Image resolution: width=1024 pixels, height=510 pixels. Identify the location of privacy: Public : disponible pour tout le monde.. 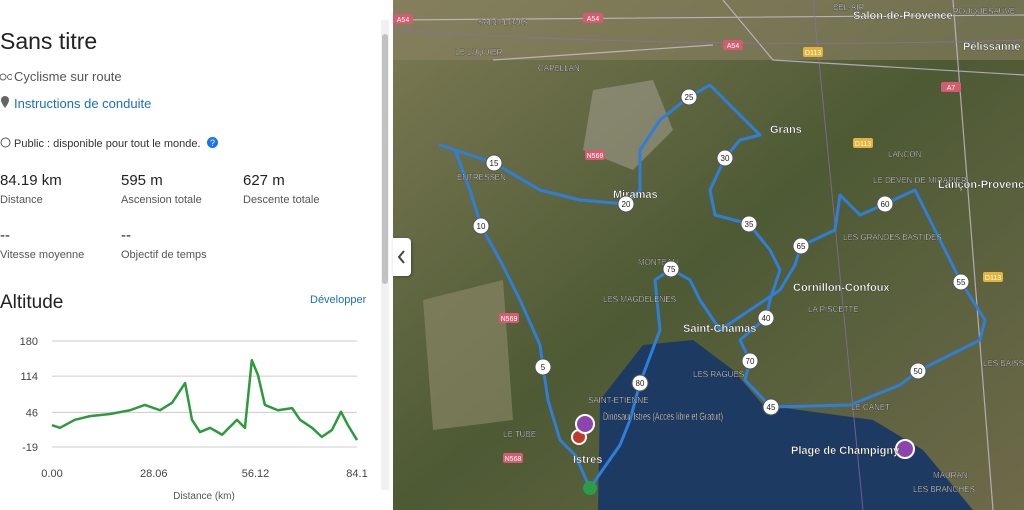
(107, 144).